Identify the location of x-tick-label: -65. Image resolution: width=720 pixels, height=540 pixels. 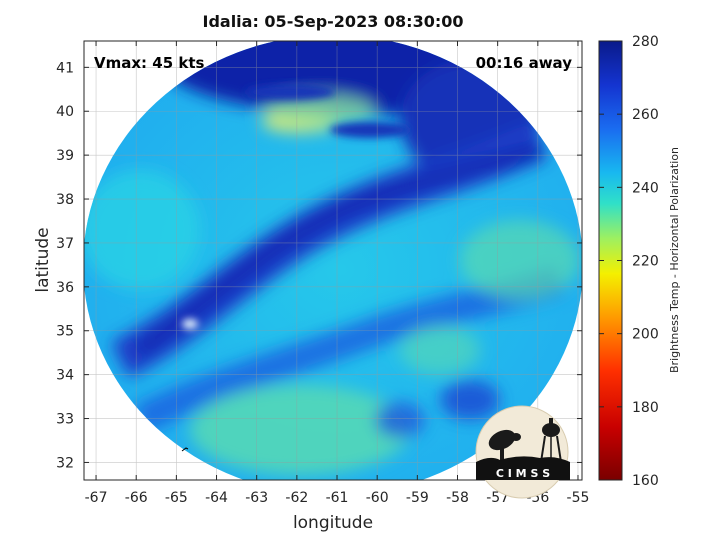
(176, 498).